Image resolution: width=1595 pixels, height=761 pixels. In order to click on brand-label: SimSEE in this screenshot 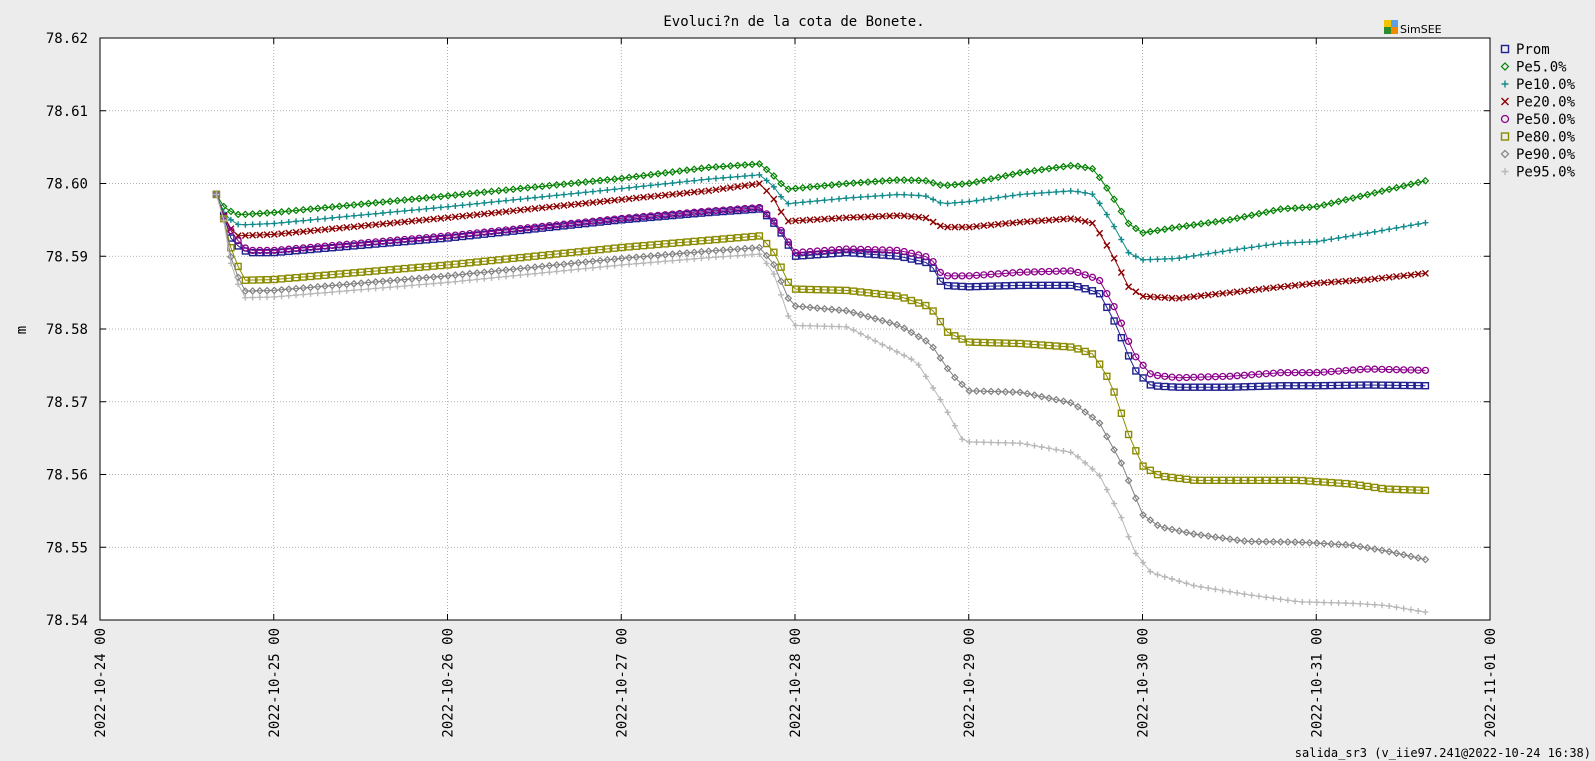, I will do `click(1421, 29)`.